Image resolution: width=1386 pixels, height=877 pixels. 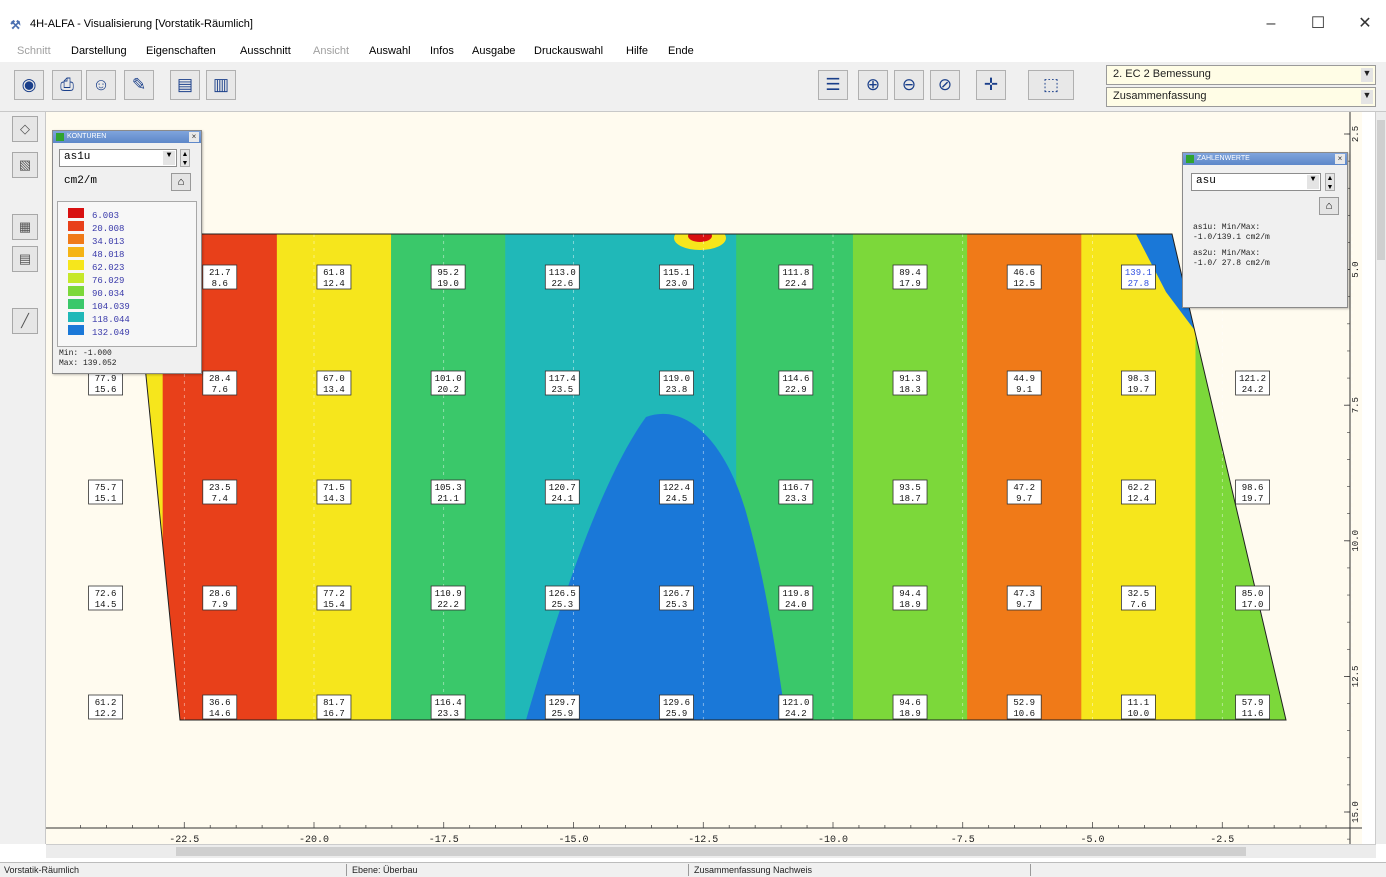 What do you see at coordinates (105, 707) in the screenshot?
I see `value-label: 61.212.2` at bounding box center [105, 707].